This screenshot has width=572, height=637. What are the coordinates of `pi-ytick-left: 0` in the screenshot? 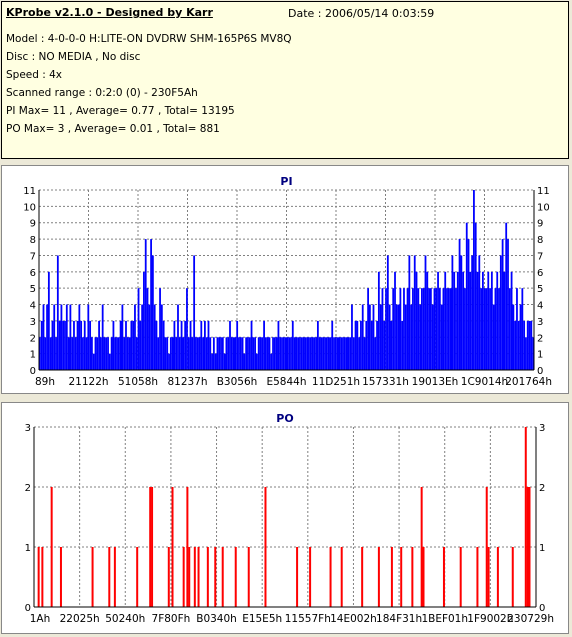 It's located at (33, 371).